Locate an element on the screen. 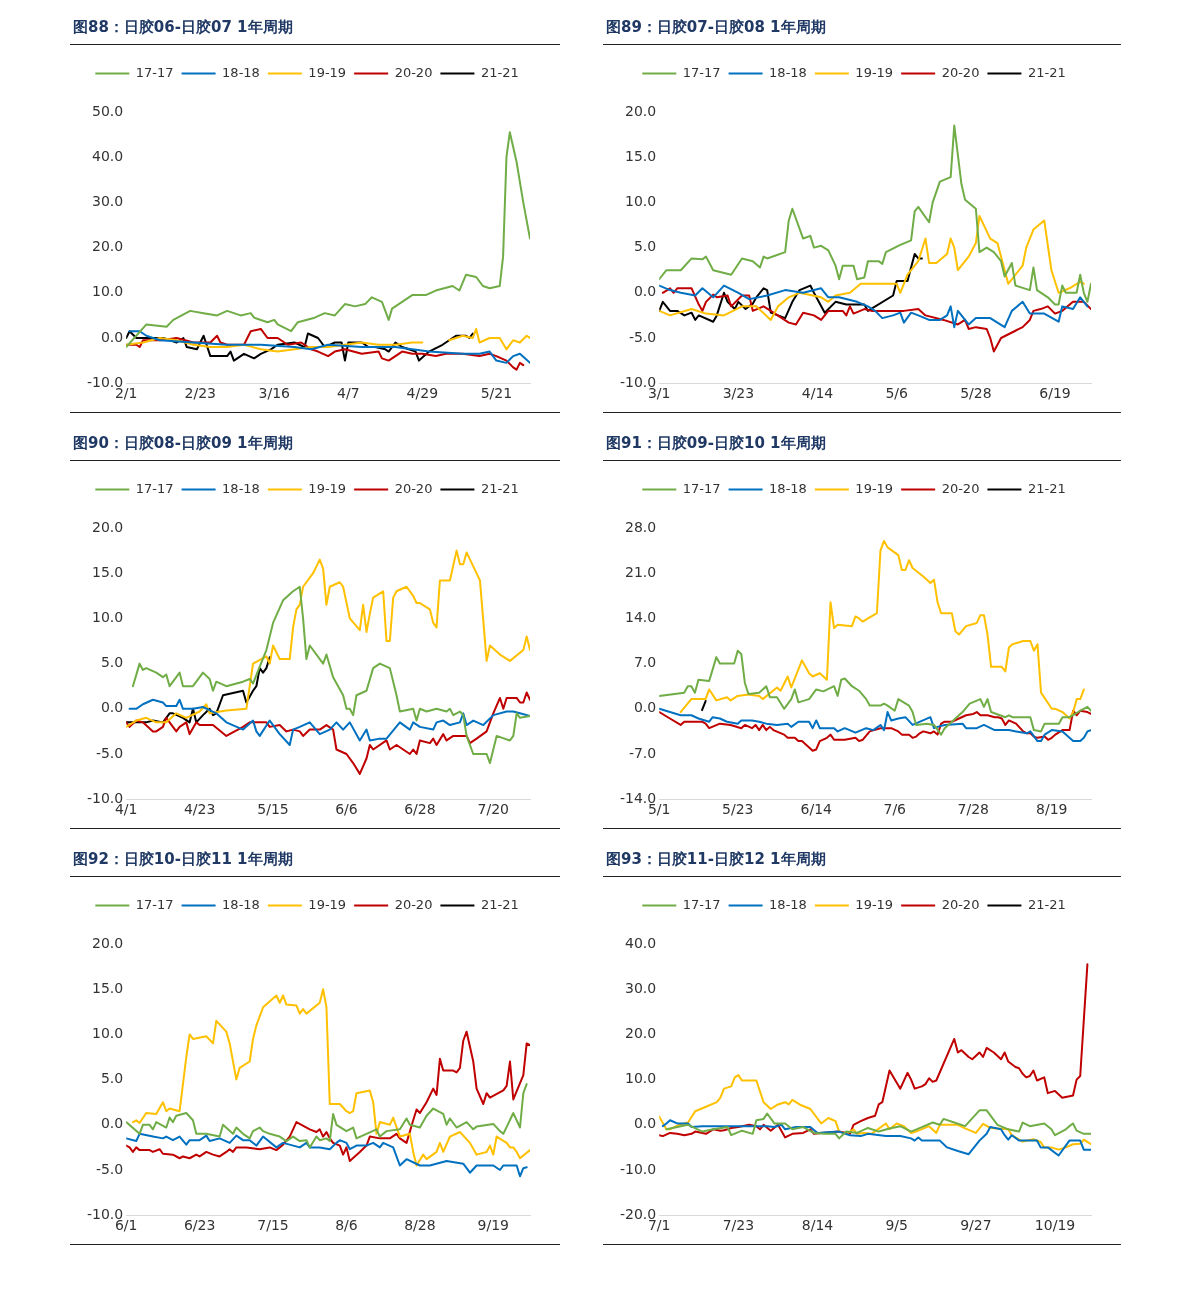  x-tick-label: 6/14 is located at coordinates (816, 809).